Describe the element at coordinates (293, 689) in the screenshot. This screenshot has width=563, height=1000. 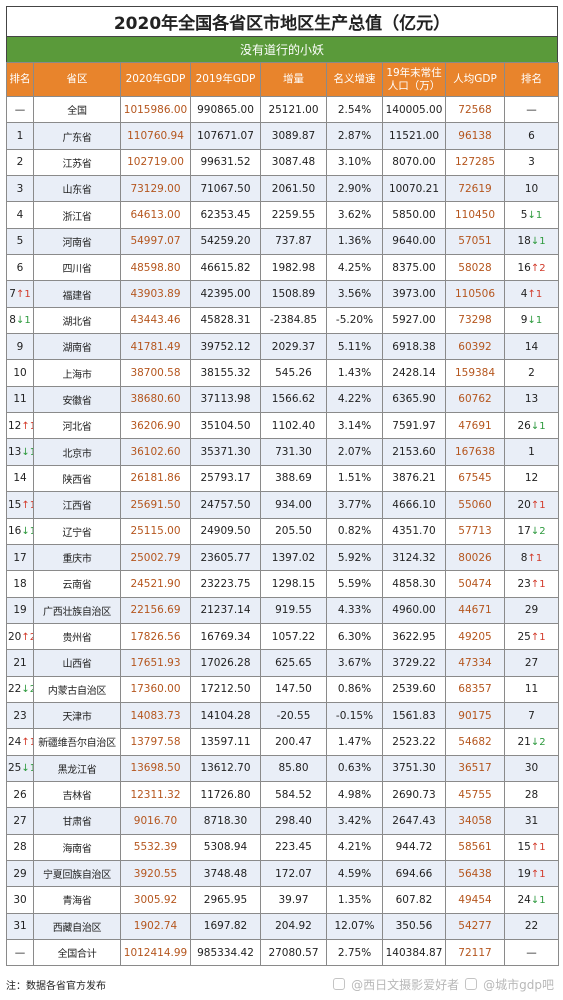
I see `increase-cell: 147.50` at that location.